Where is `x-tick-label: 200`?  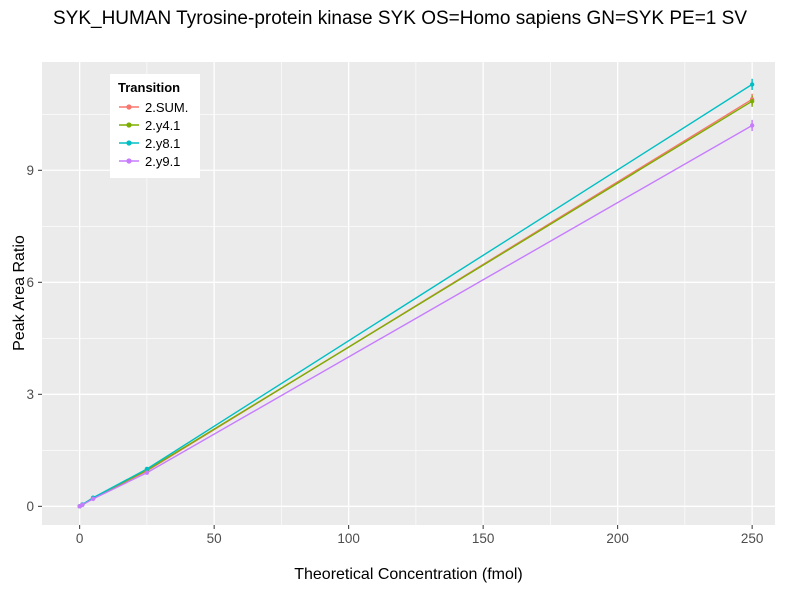 x-tick-label: 200 is located at coordinates (617, 538).